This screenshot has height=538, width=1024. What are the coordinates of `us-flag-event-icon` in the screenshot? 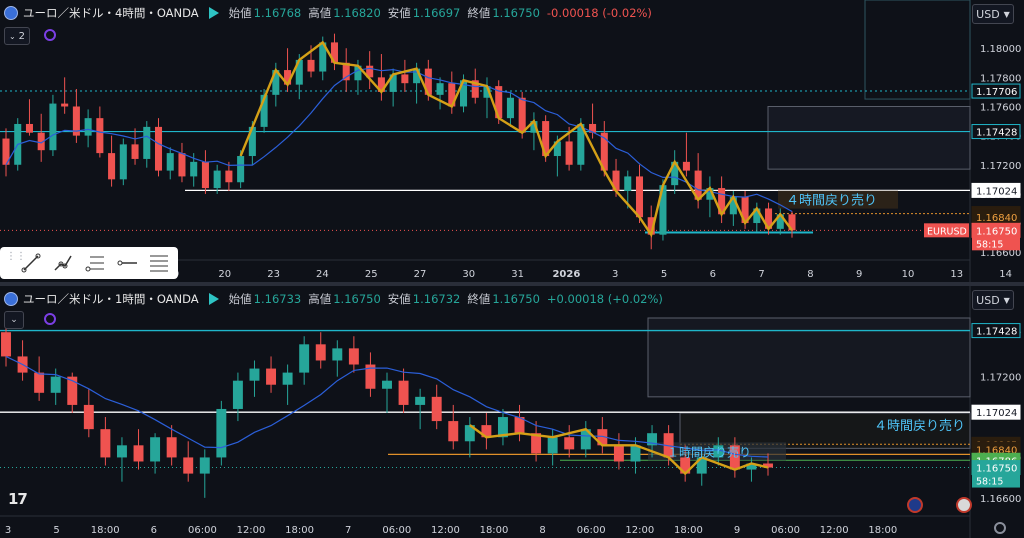 It's located at (964, 505).